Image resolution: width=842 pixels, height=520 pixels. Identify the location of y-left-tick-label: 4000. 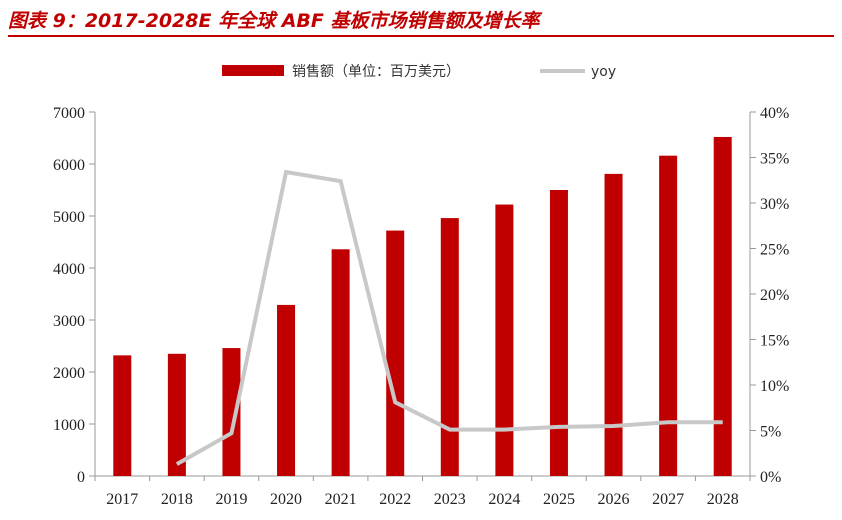
(69, 269).